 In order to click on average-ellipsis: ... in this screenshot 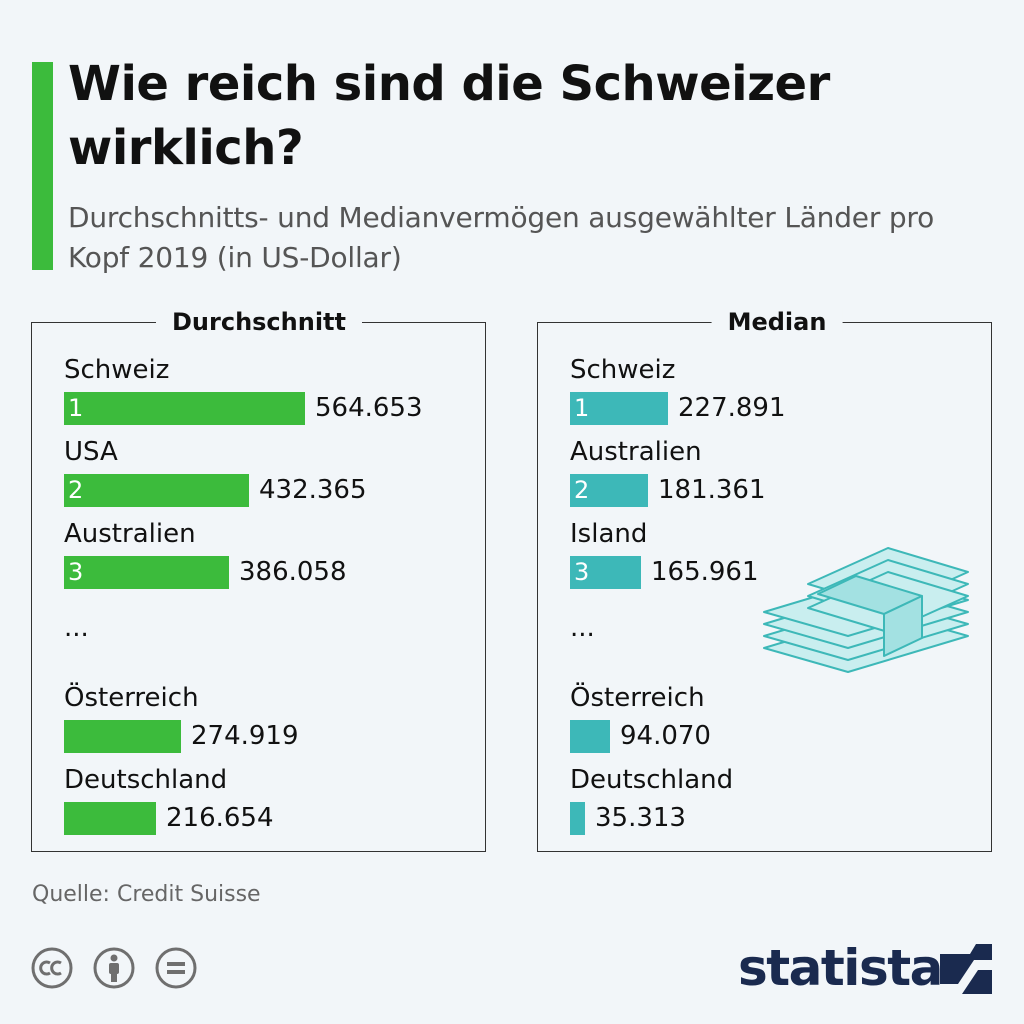, I will do `click(76, 628)`.